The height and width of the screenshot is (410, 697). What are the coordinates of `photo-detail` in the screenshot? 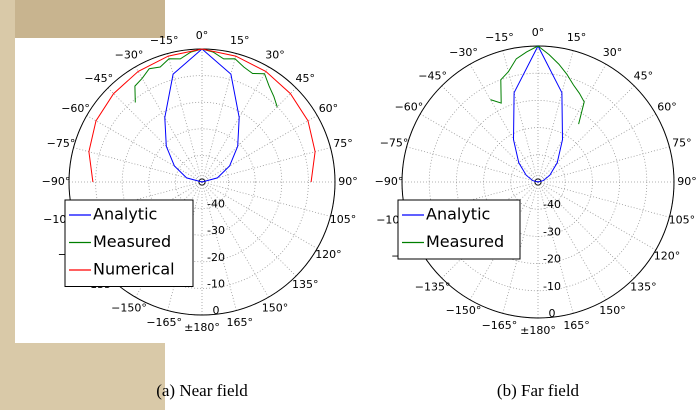 It's located at (90, 19).